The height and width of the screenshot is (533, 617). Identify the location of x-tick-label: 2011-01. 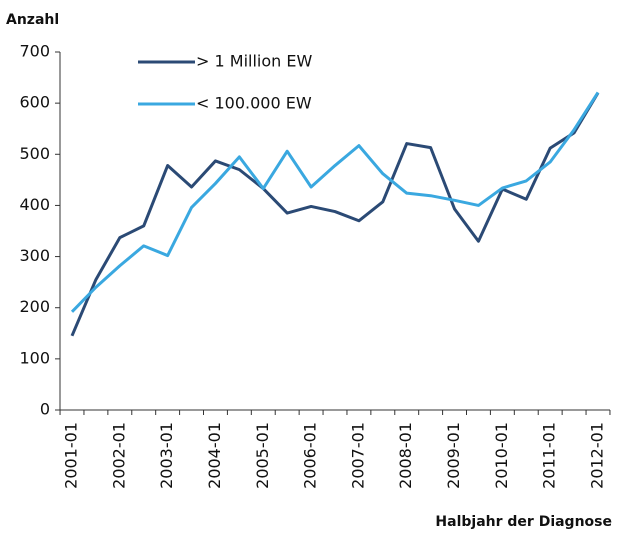
(549, 455).